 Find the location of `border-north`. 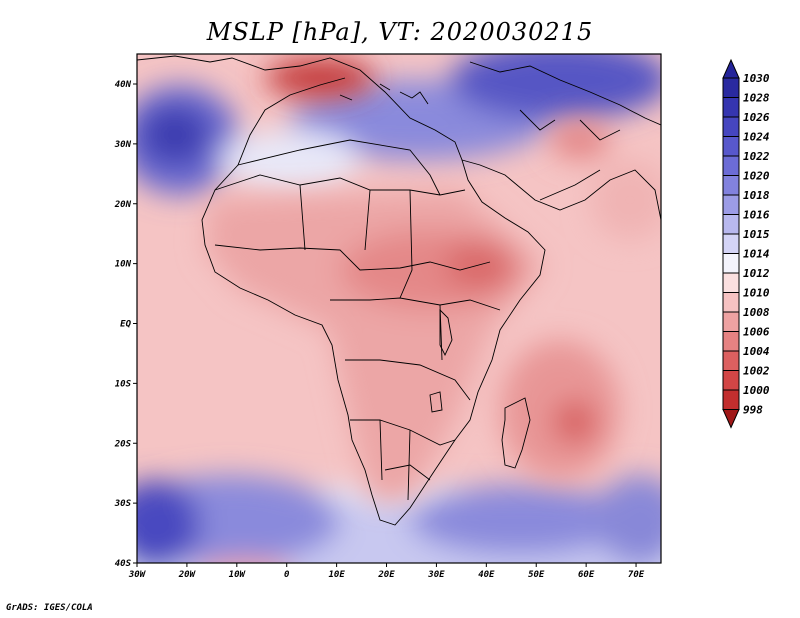

border-north is located at coordinates (339, 167).